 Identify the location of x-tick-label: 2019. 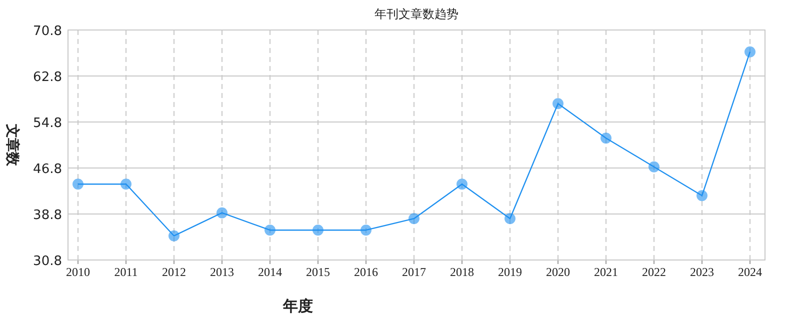
(510, 272).